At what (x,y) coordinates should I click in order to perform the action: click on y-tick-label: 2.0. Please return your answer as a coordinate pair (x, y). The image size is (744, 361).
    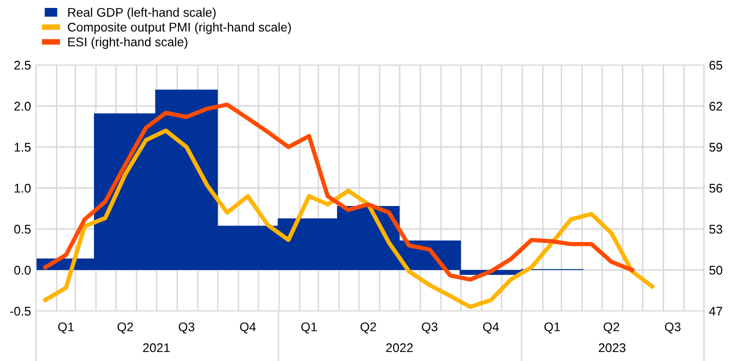
    Looking at the image, I should click on (22, 106).